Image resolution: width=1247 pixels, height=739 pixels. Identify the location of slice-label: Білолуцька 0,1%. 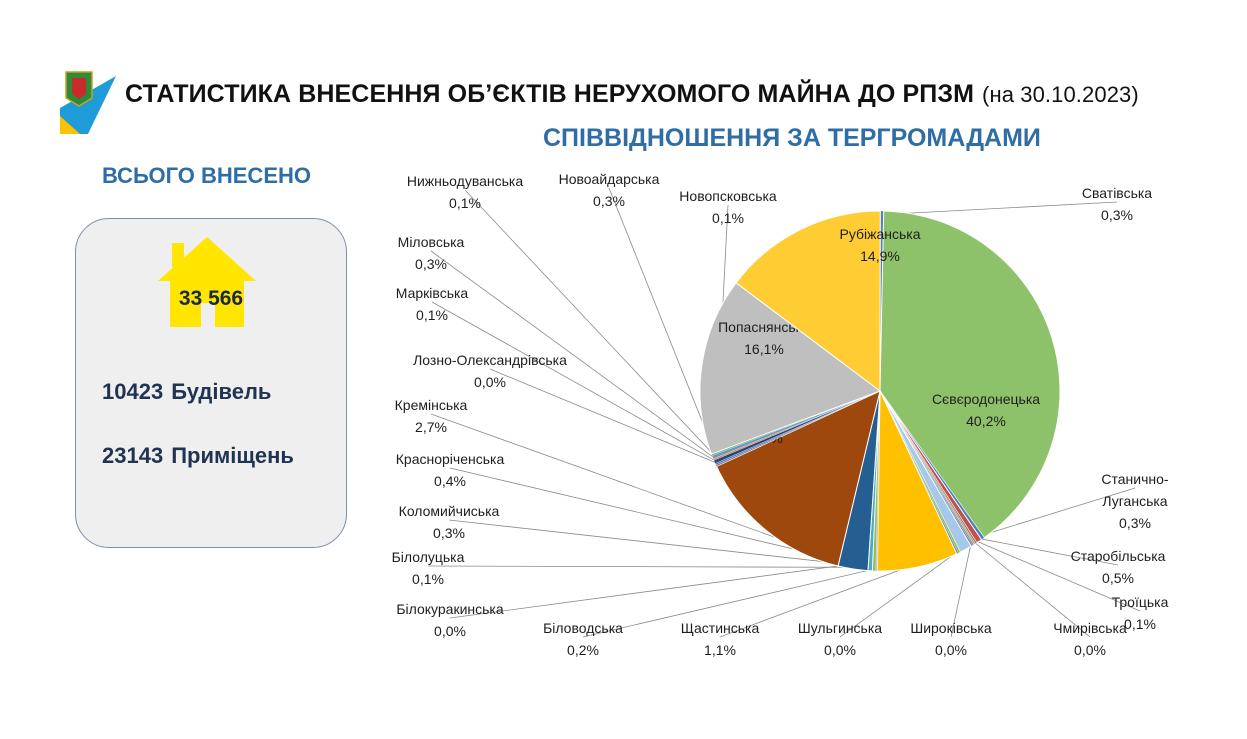
(428, 568).